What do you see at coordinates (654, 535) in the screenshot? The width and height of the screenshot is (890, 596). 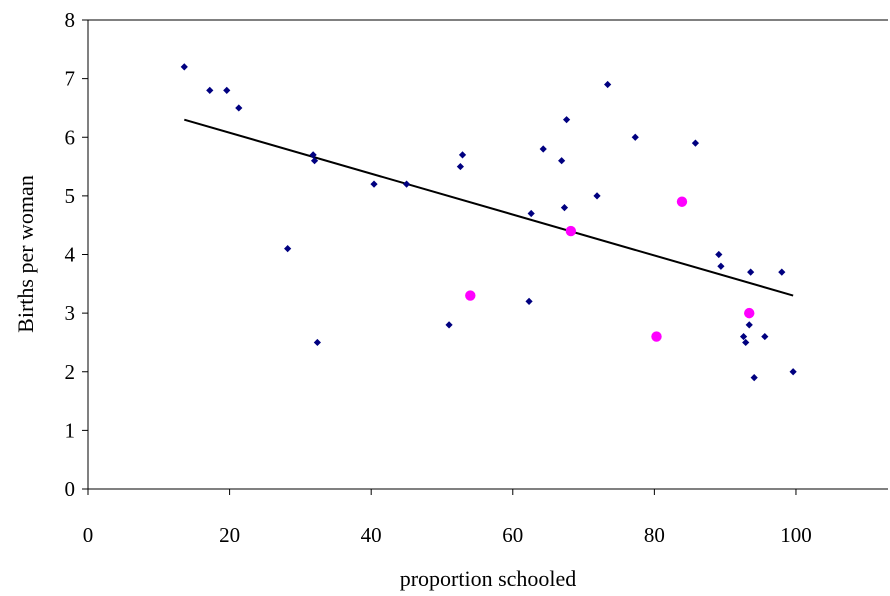 I see `x-tick-label: 80` at bounding box center [654, 535].